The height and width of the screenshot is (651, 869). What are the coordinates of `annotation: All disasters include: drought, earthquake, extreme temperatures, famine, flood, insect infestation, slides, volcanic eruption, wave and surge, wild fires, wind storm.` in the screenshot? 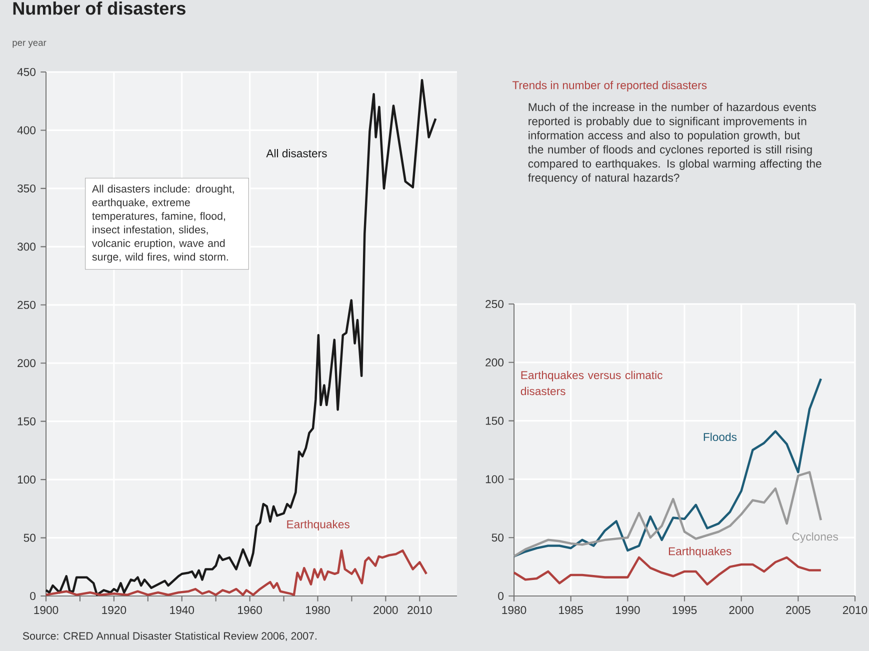 It's located at (163, 223).